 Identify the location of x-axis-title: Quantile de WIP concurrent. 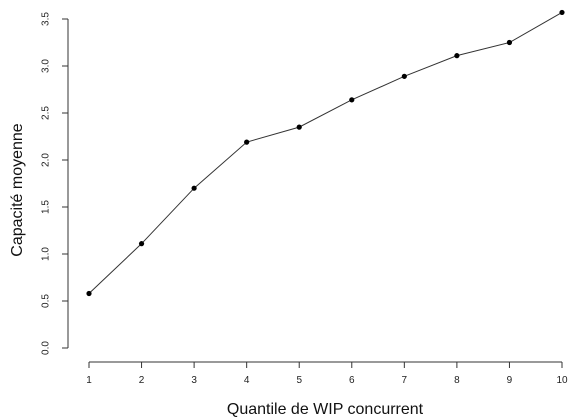
(325, 409).